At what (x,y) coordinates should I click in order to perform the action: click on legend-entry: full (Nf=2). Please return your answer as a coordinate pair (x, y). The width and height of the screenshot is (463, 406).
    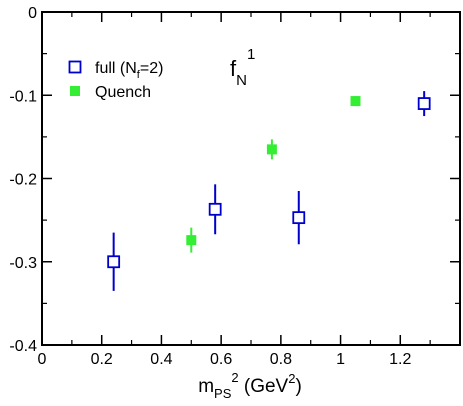
    Looking at the image, I should click on (129, 70).